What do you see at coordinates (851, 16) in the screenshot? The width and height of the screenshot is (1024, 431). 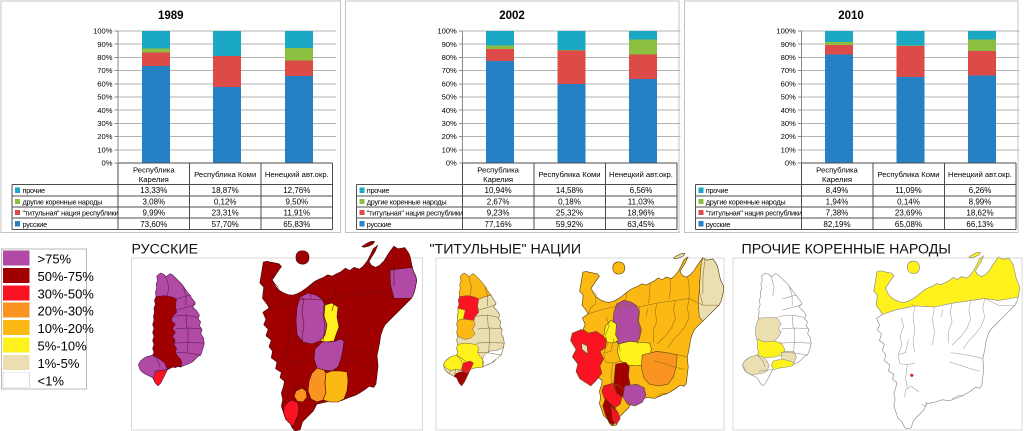 I see `svg-text: 2010` at bounding box center [851, 16].